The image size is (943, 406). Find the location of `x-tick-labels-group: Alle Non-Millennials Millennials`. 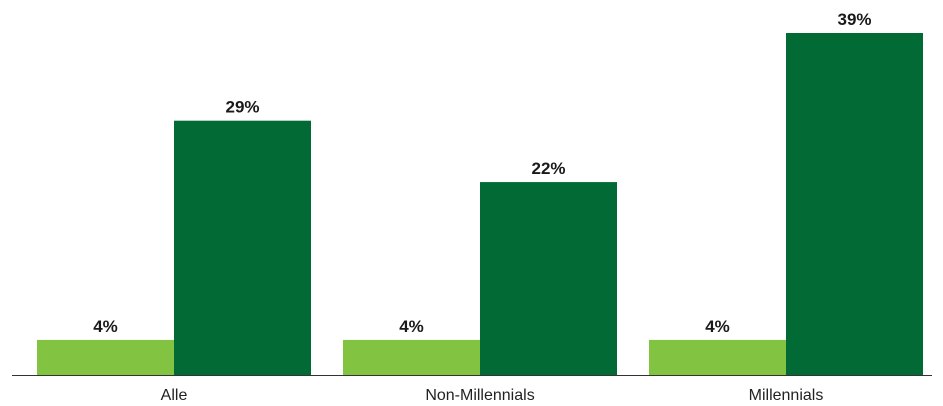

x-tick-labels-group: Alle Non-Millennials Millennials is located at coordinates (492, 395).